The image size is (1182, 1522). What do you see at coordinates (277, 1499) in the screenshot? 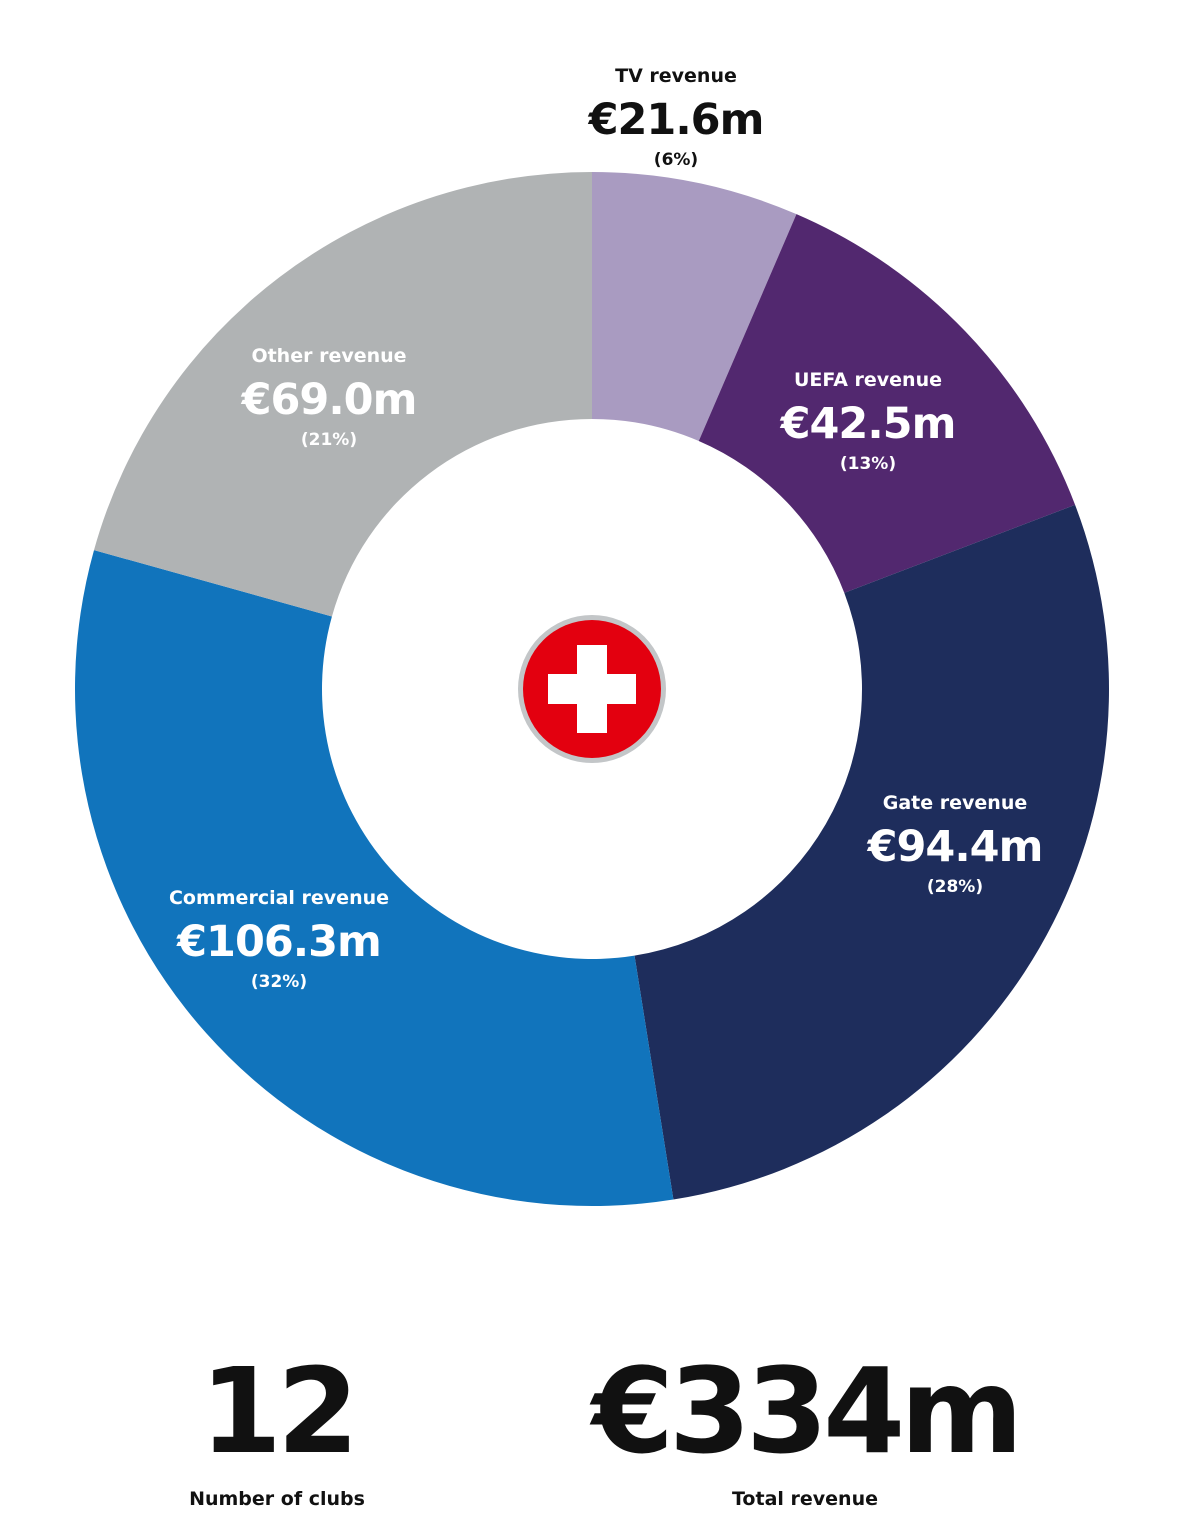
I see `number-of-clubs-label: Number of clubs` at bounding box center [277, 1499].